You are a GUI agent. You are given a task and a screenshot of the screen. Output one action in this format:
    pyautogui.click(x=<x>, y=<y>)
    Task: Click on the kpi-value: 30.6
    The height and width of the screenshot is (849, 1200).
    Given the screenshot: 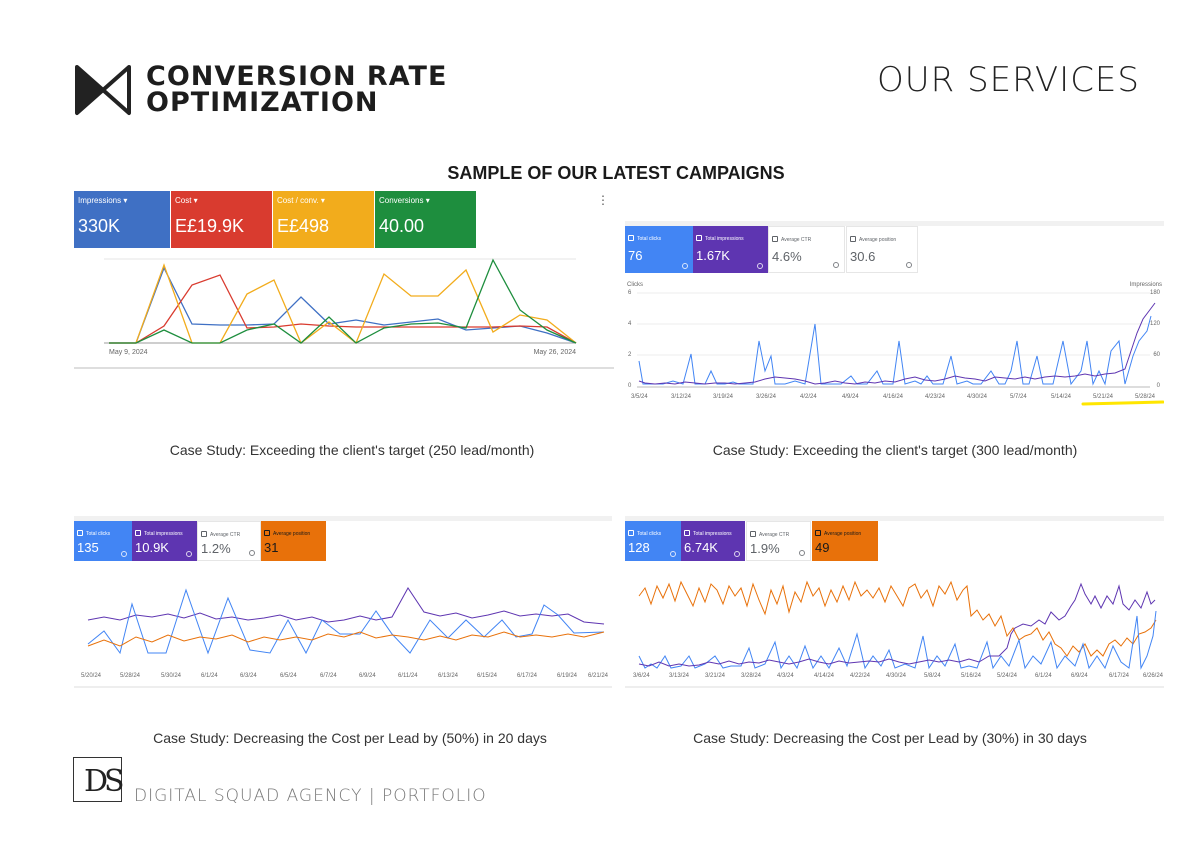 What is the action you would take?
    pyautogui.click(x=863, y=256)
    